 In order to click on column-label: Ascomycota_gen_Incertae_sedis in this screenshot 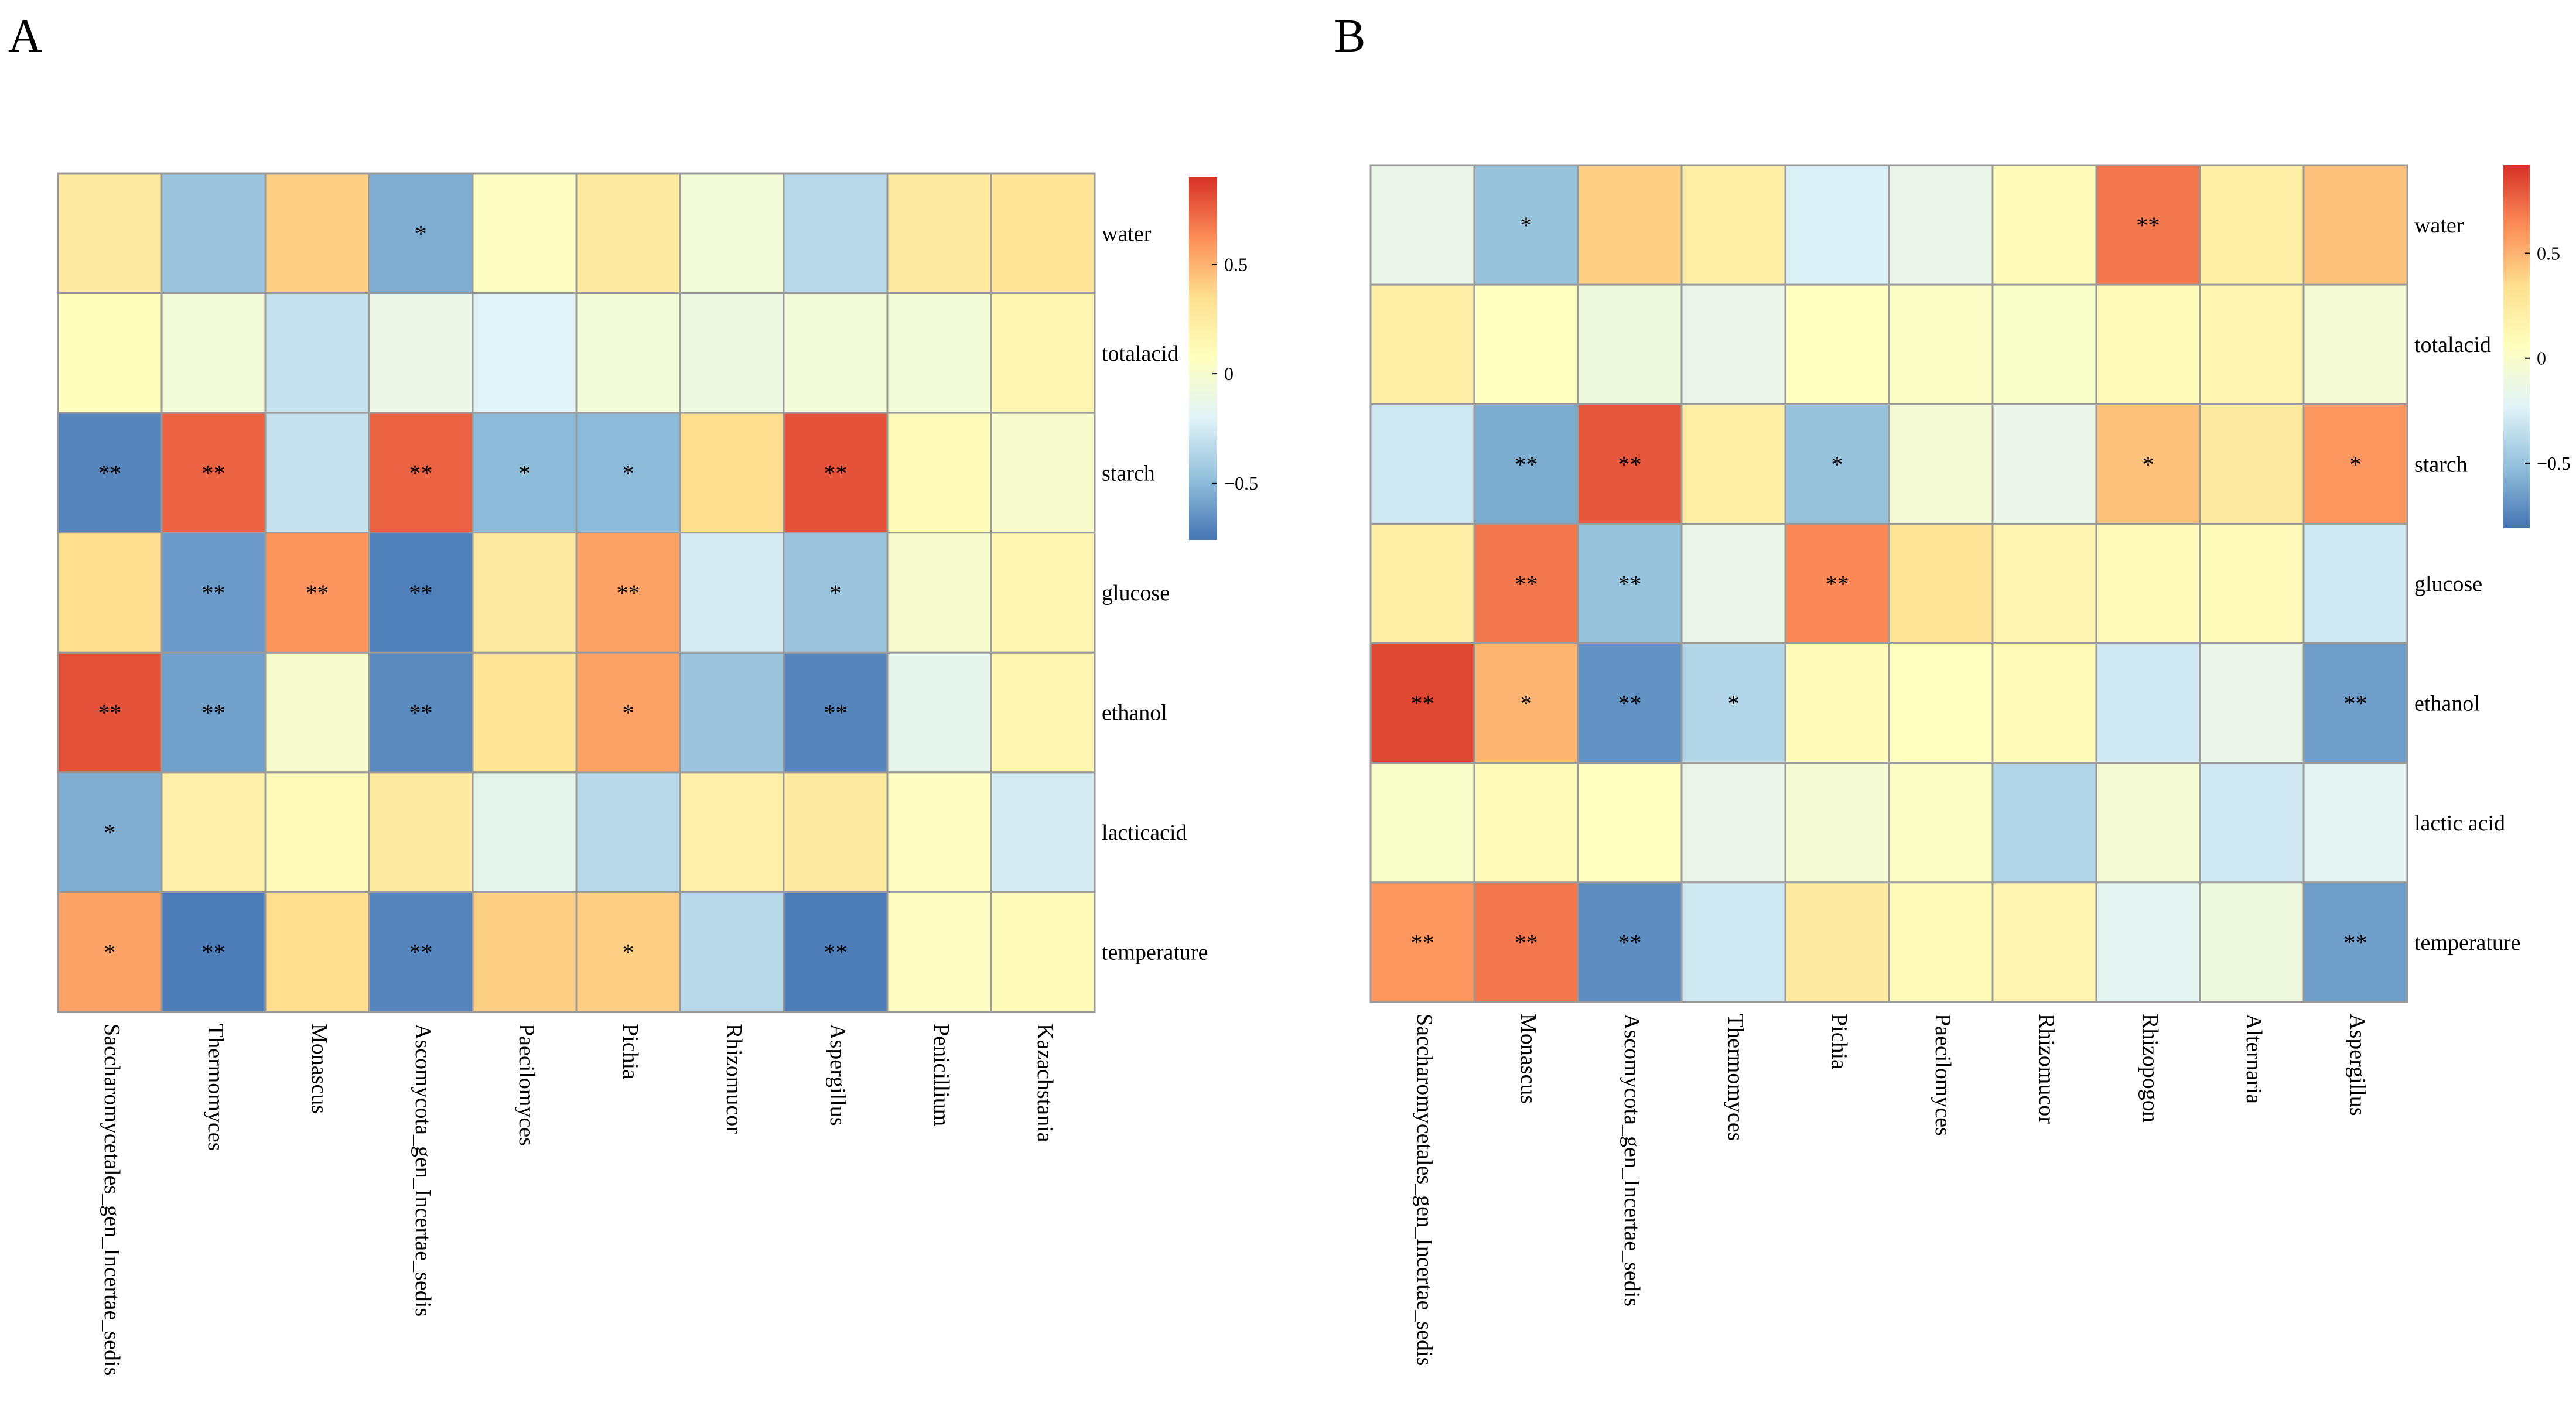, I will do `click(1632, 1160)`.